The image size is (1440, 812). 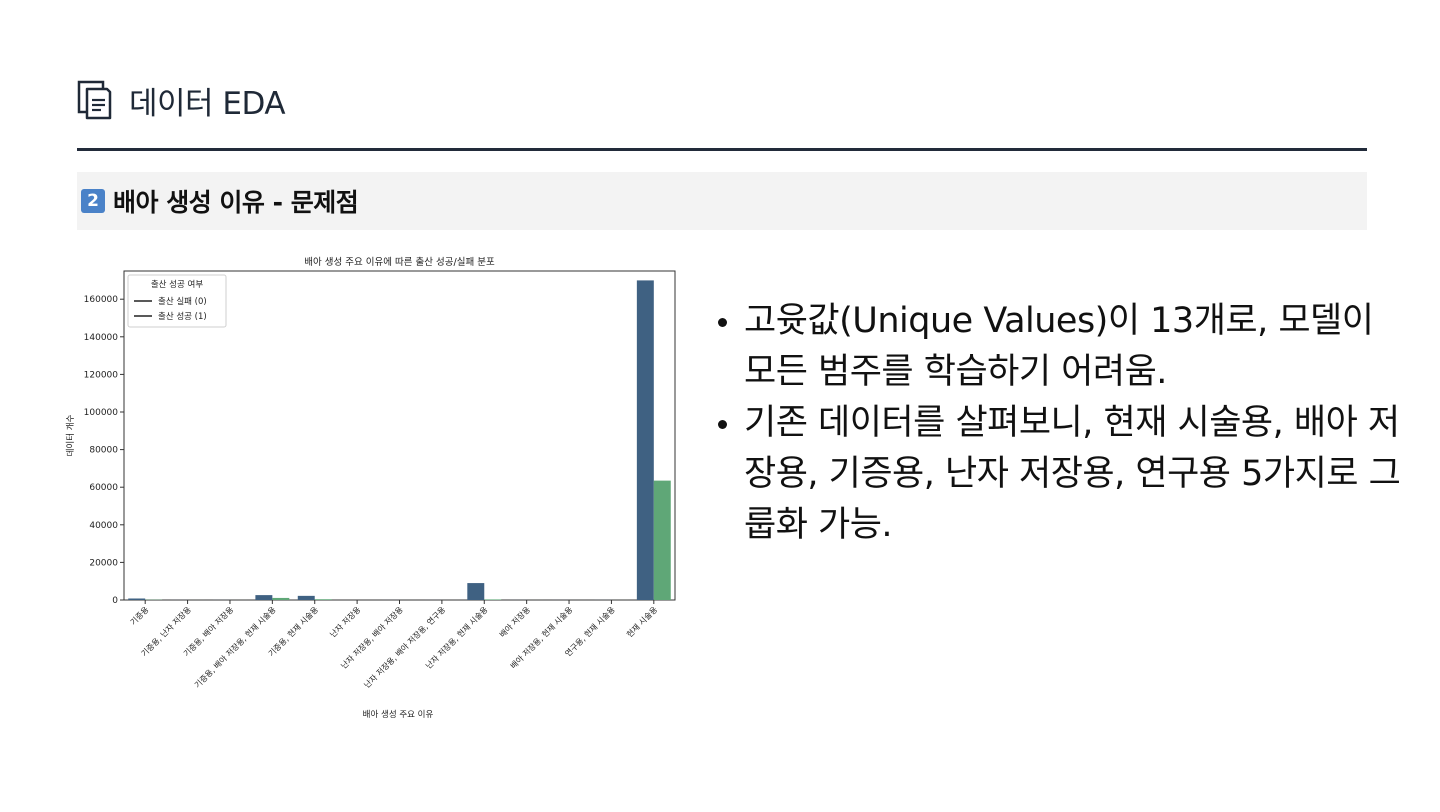 What do you see at coordinates (70, 435) in the screenshot?
I see `y-axis-label: 데이터 개수` at bounding box center [70, 435].